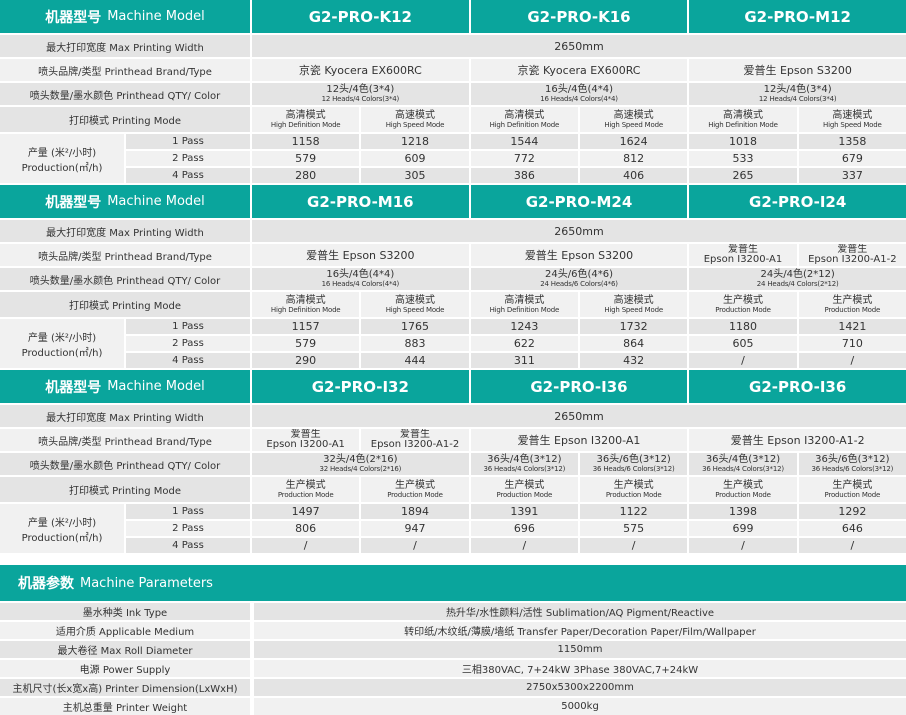 This screenshot has width=906, height=715. I want to click on text: 579, so click(306, 158).